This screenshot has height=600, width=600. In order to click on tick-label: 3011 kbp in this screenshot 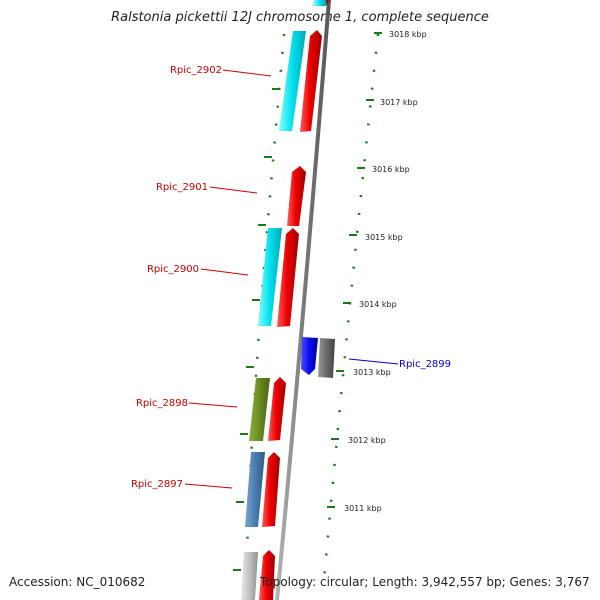, I will do `click(363, 508)`.